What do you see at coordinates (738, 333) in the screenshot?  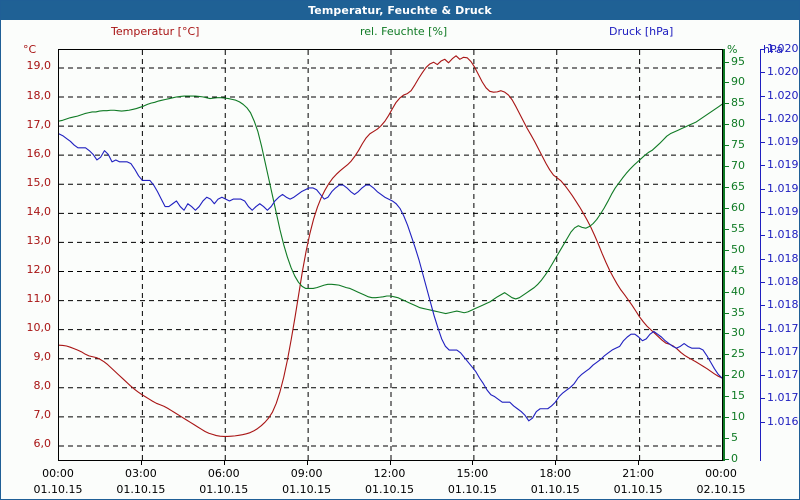 I see `axis-humidity-tick-label: 30` at bounding box center [738, 333].